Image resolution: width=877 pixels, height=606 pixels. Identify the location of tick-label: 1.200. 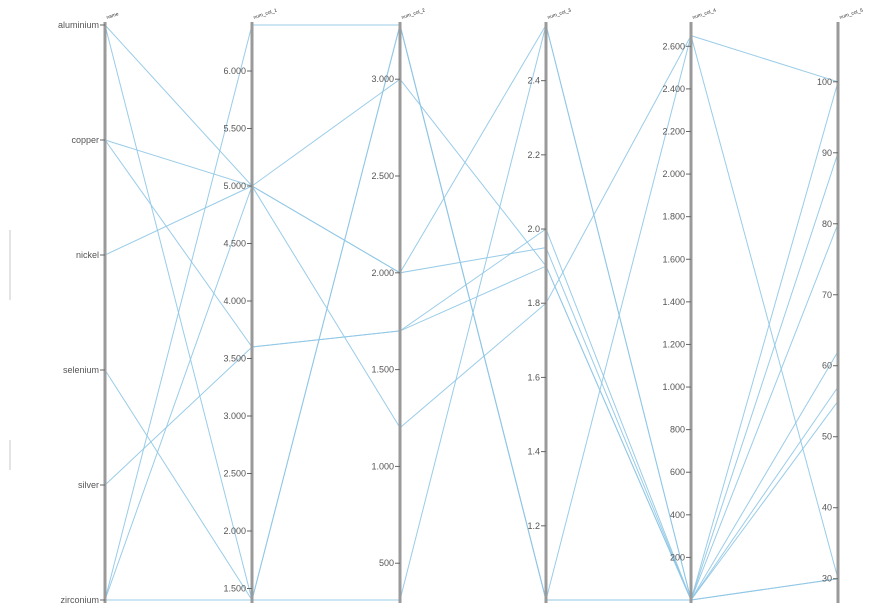
(673, 344).